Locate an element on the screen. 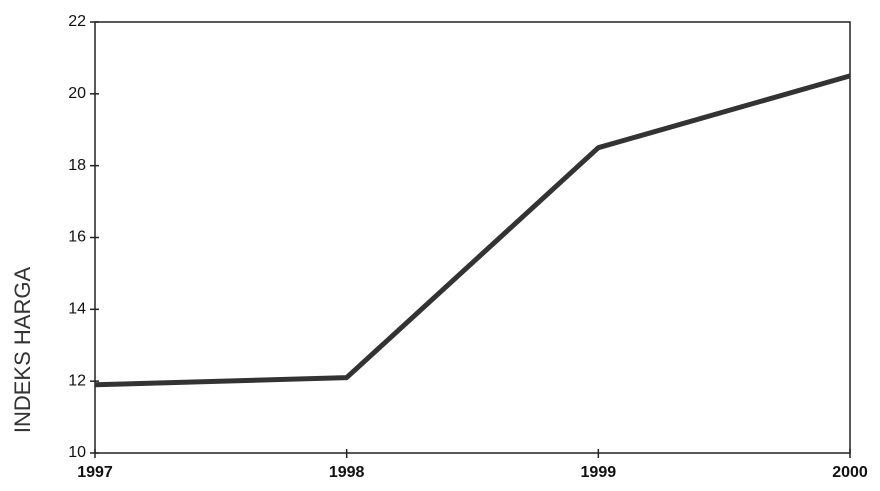  y-tick-label: 18 is located at coordinates (77, 165).